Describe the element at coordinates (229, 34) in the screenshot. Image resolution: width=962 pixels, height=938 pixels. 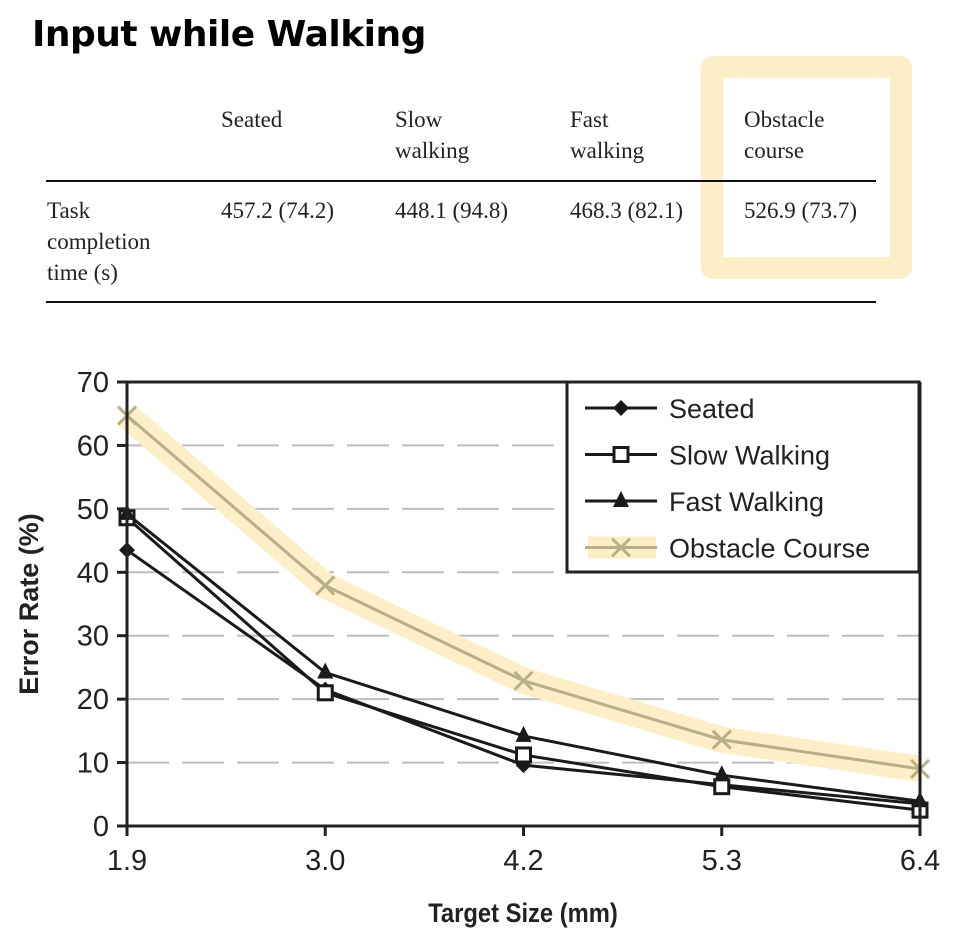
I see `page-title: Input while Walking` at that location.